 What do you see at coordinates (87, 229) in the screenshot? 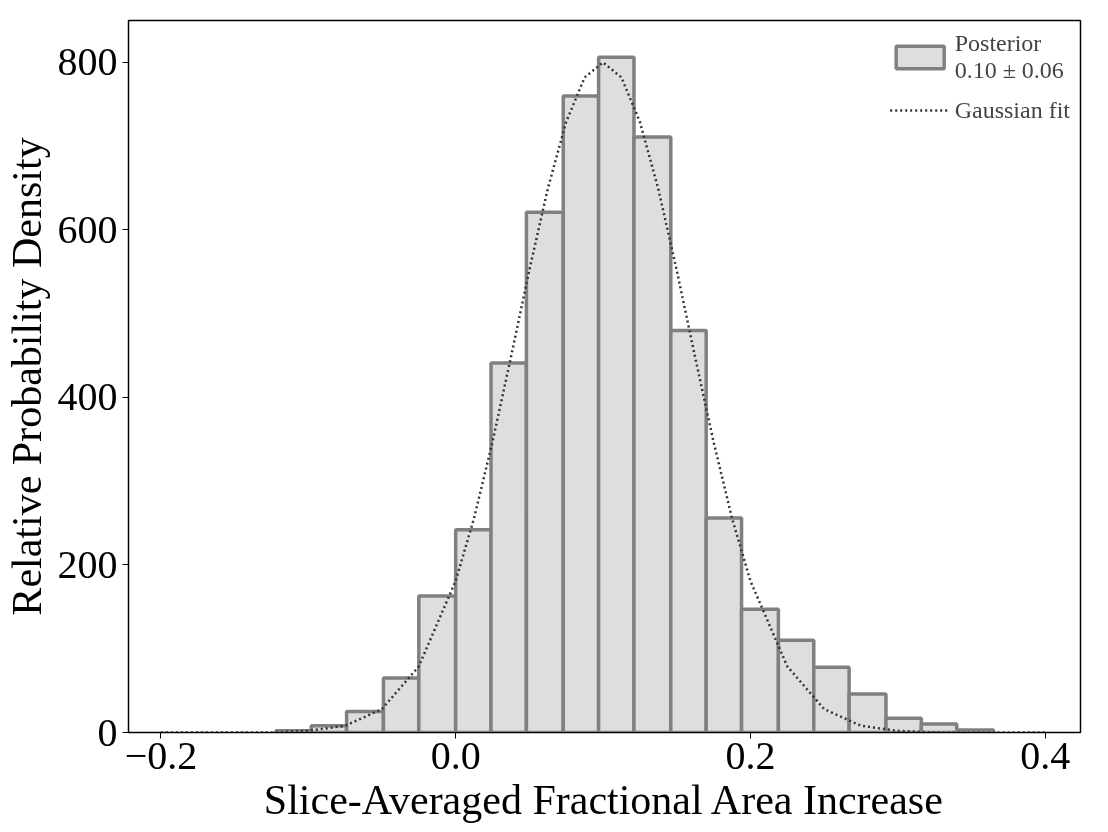
I see `y-tick-label: 600` at bounding box center [87, 229].